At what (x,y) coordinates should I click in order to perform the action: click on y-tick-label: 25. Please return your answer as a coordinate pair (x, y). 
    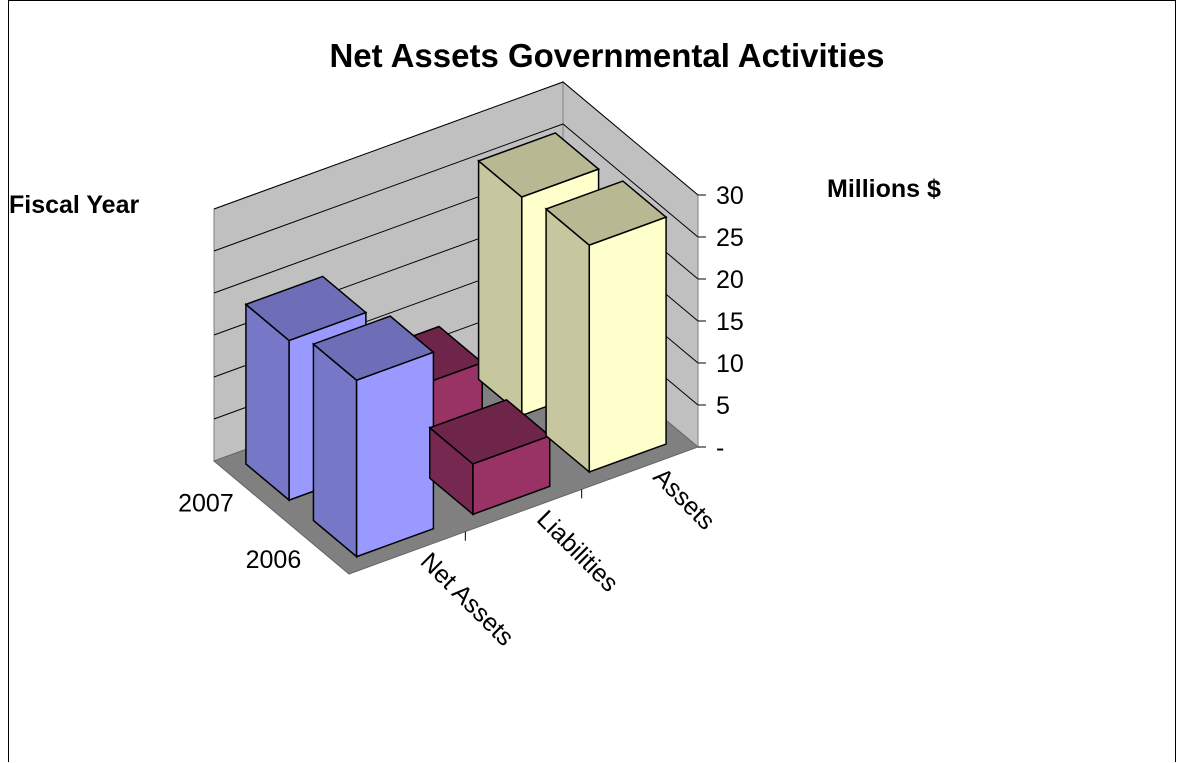
    Looking at the image, I should click on (730, 238).